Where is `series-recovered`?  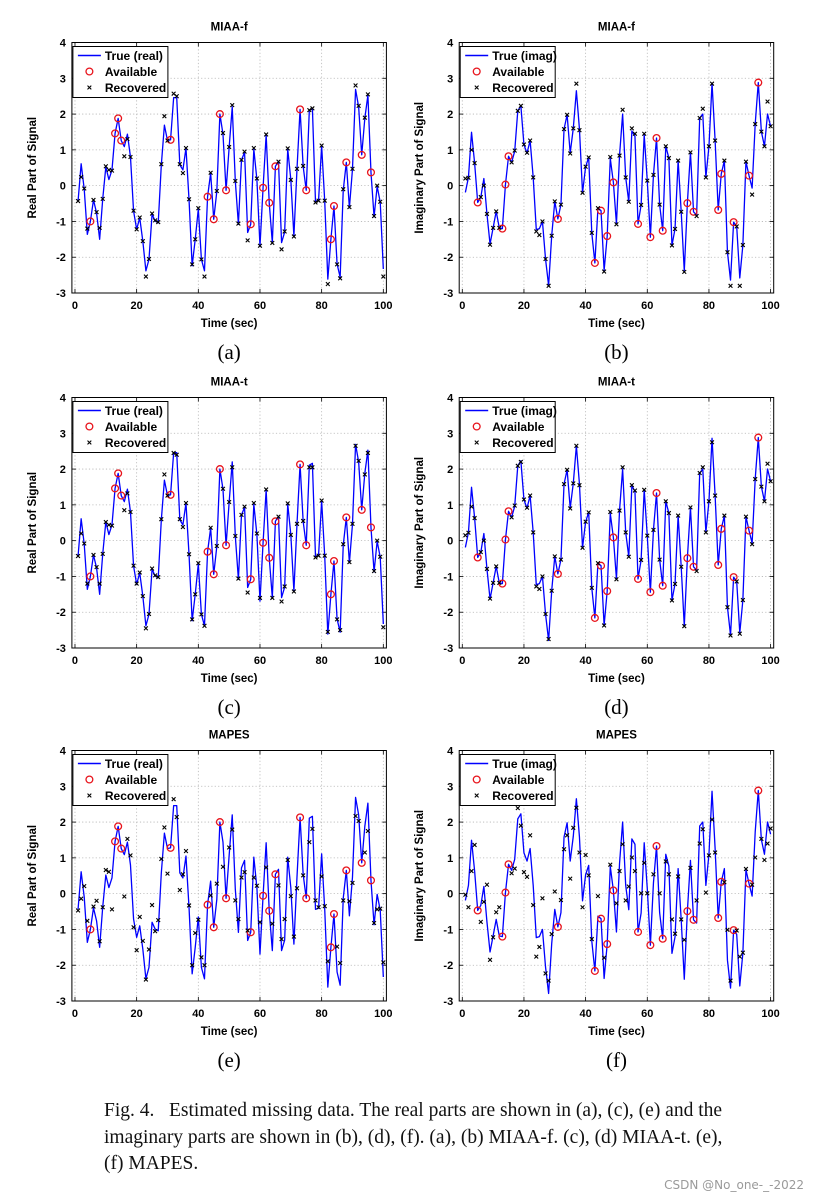
series-recovered is located at coordinates (230, 889).